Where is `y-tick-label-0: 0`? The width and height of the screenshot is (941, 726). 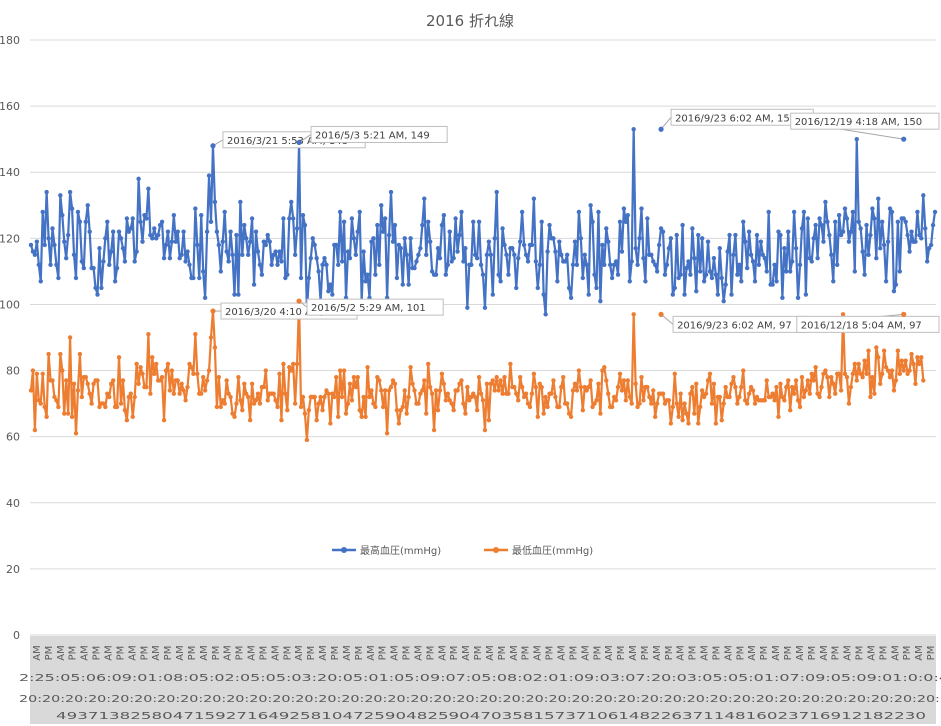
y-tick-label-0: 0 is located at coordinates (16, 635).